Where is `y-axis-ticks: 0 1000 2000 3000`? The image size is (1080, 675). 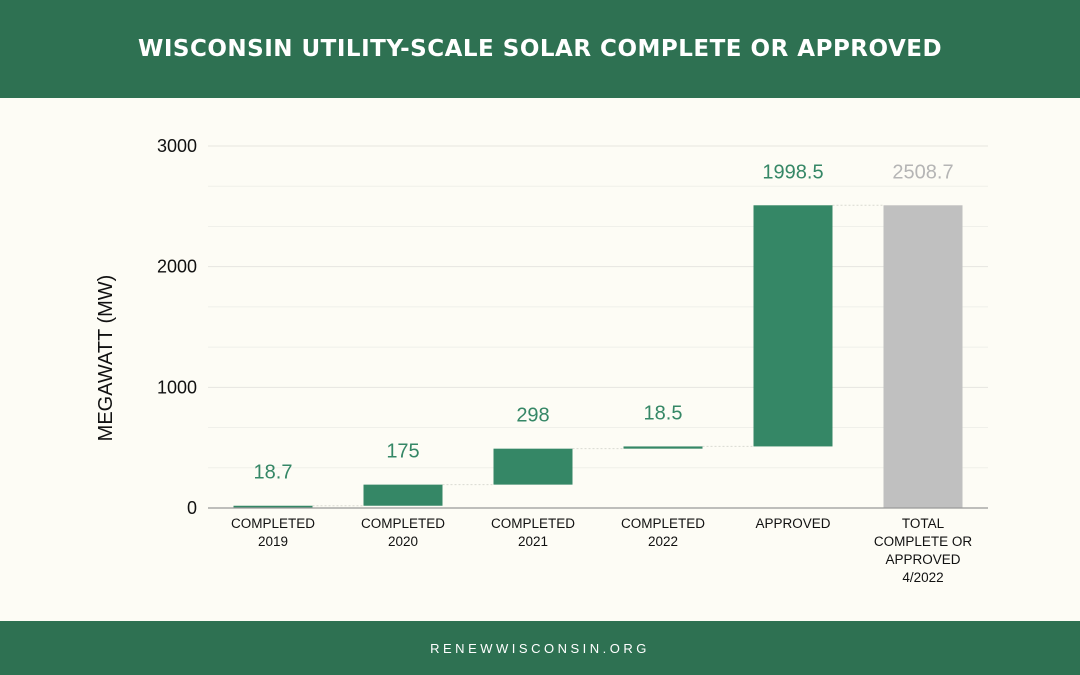 y-axis-ticks: 0 1000 2000 3000 is located at coordinates (177, 327).